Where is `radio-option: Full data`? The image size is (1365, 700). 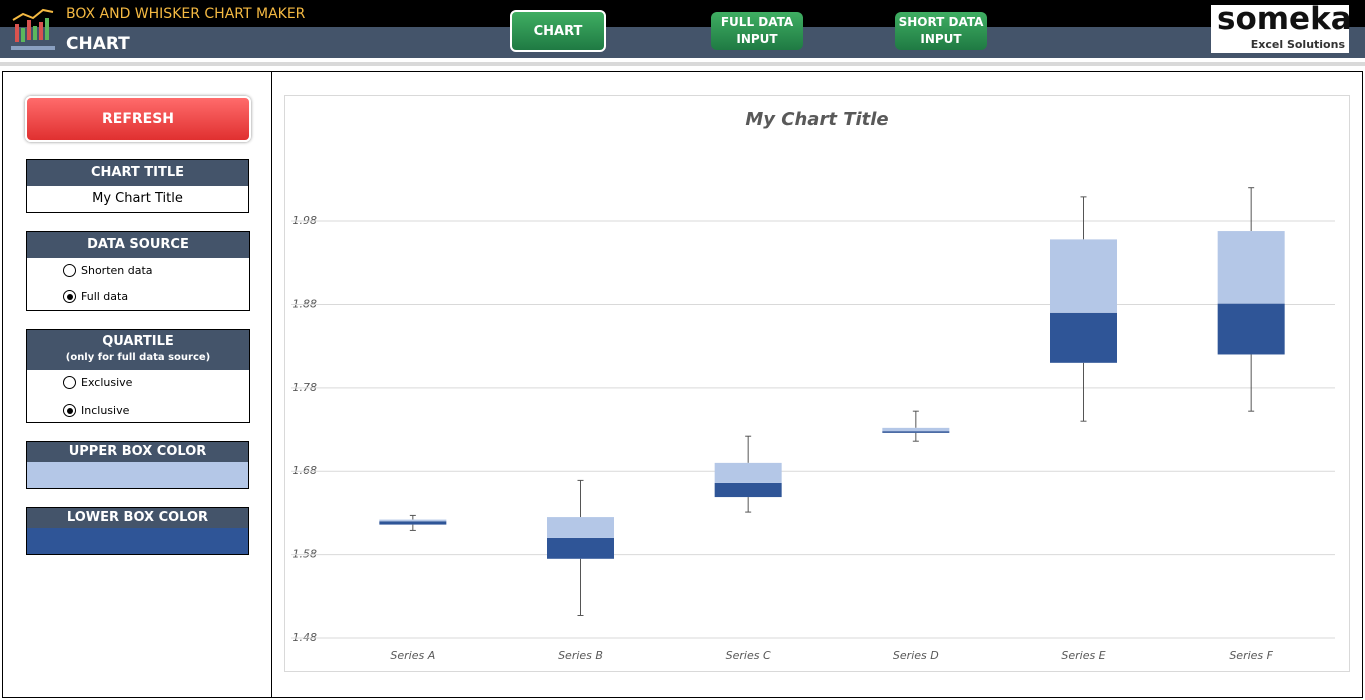 radio-option: Full data is located at coordinates (95, 296).